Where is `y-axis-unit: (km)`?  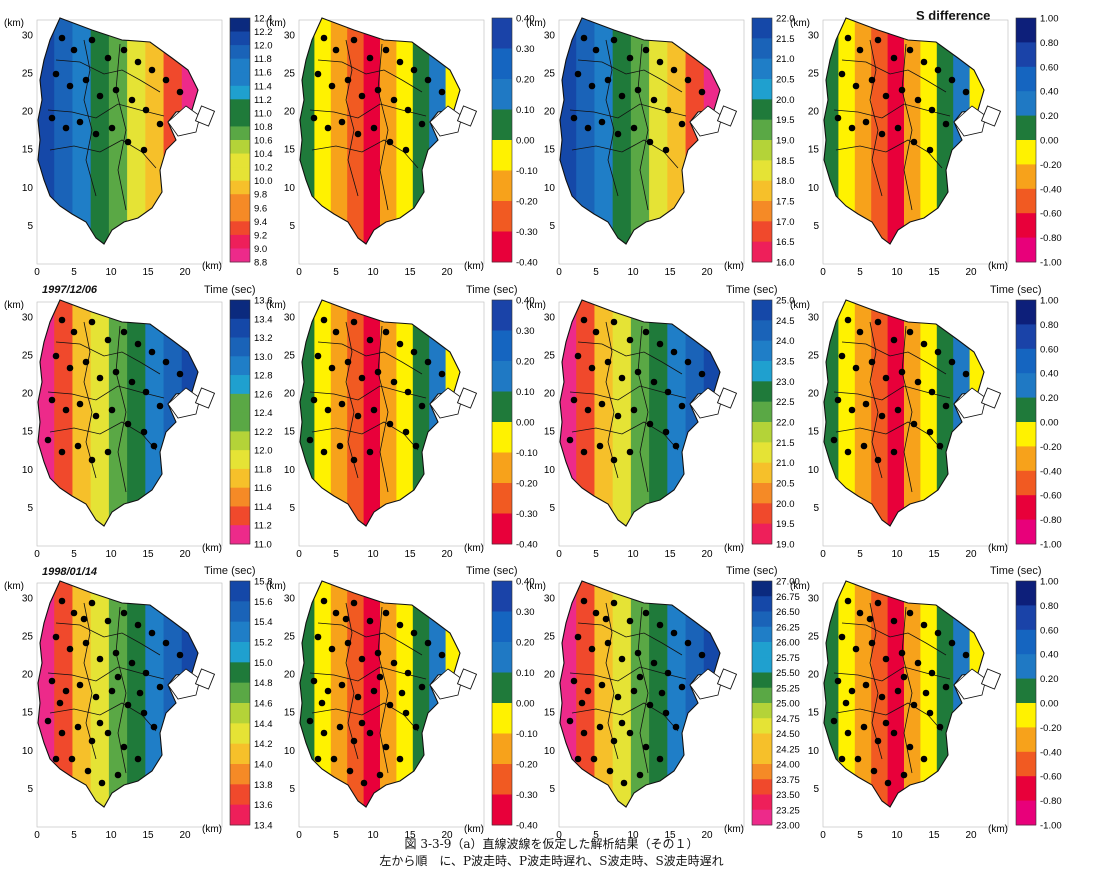
y-axis-unit: (km) is located at coordinates (14, 586).